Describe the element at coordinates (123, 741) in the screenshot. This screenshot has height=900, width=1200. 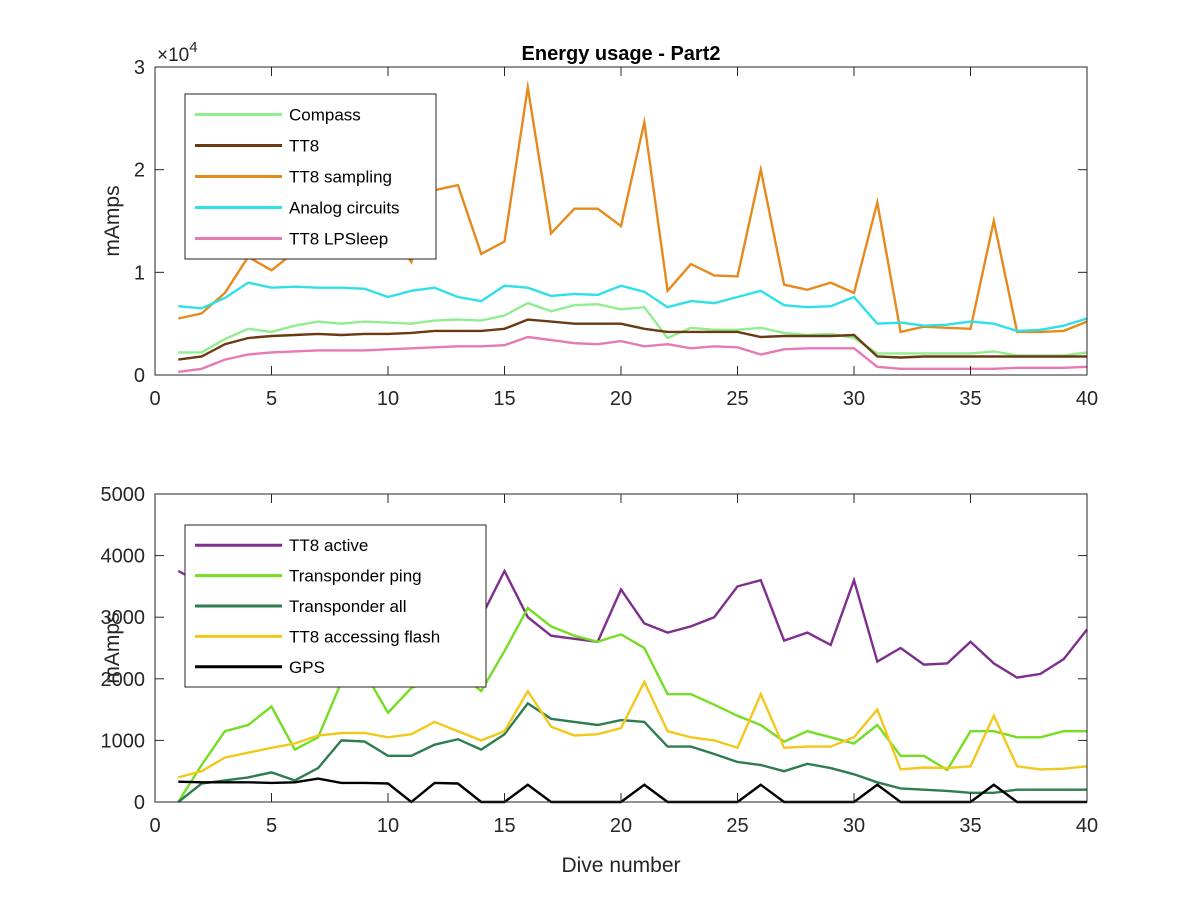
I see `y-tick-label: 1000` at that location.